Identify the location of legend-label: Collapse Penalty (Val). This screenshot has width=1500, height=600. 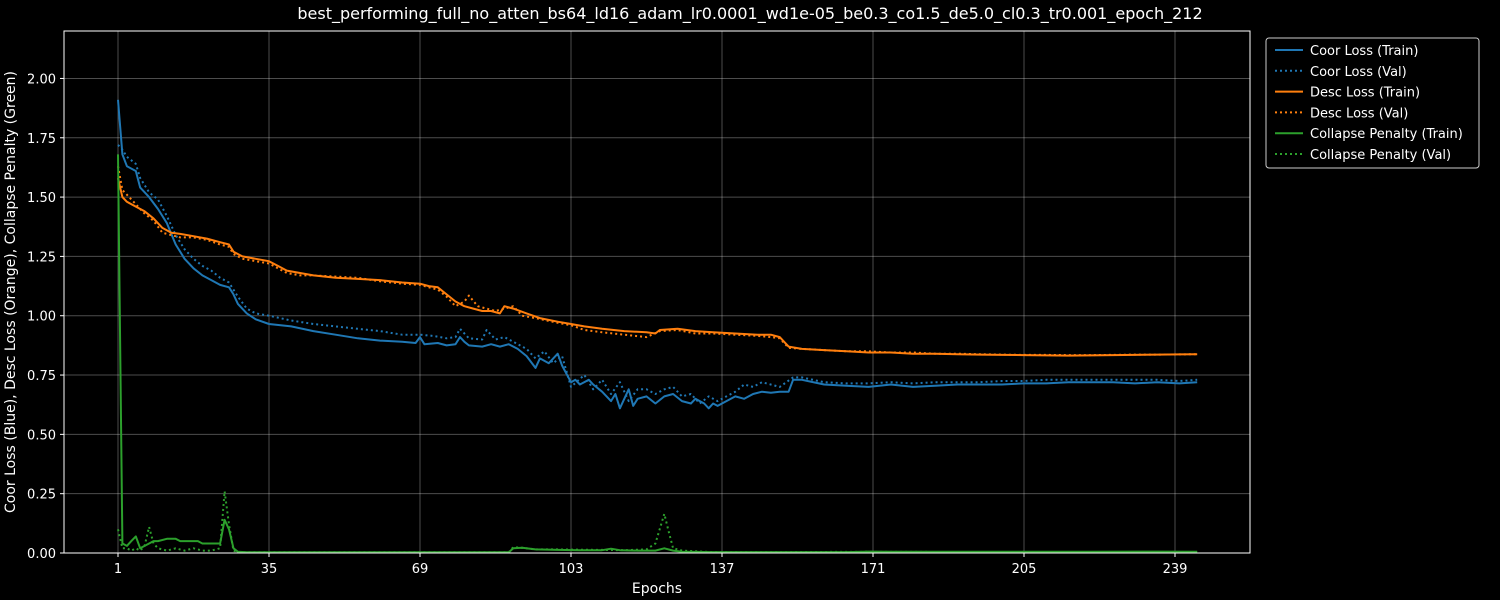
(1380, 155).